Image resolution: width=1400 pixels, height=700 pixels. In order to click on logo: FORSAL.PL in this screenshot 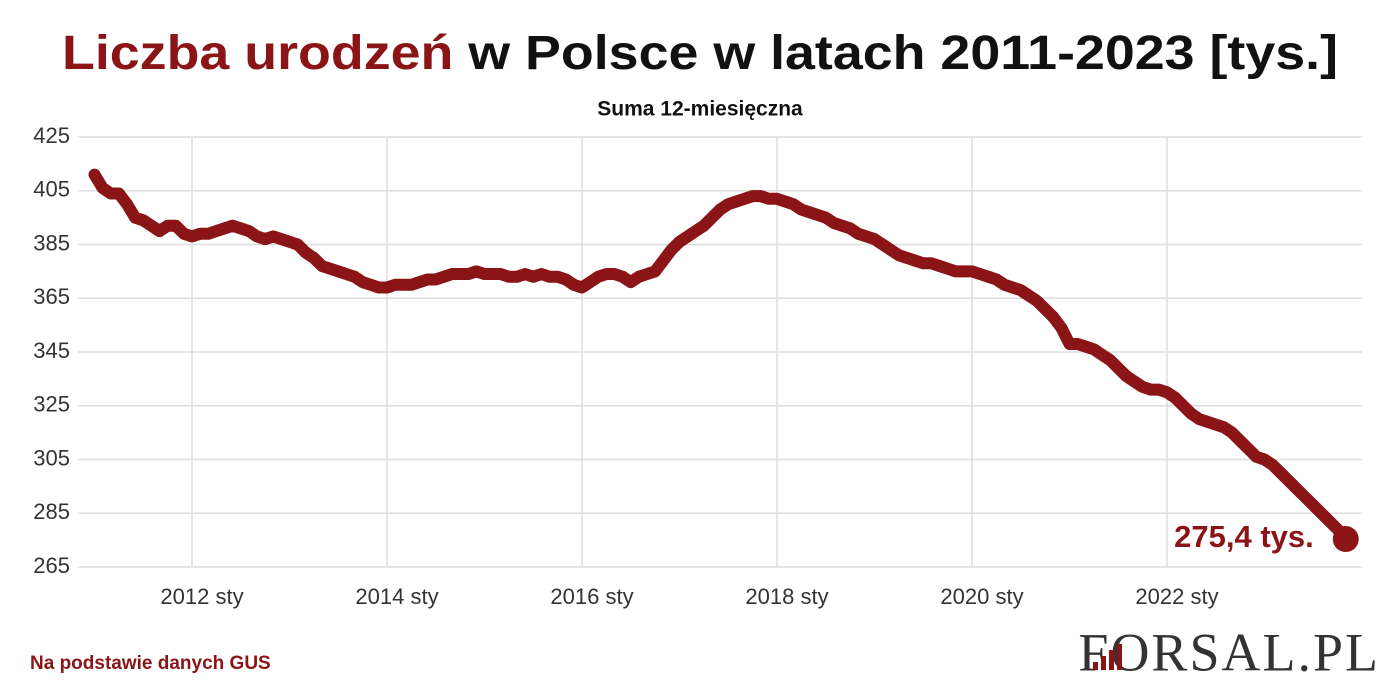, I will do `click(1229, 652)`.